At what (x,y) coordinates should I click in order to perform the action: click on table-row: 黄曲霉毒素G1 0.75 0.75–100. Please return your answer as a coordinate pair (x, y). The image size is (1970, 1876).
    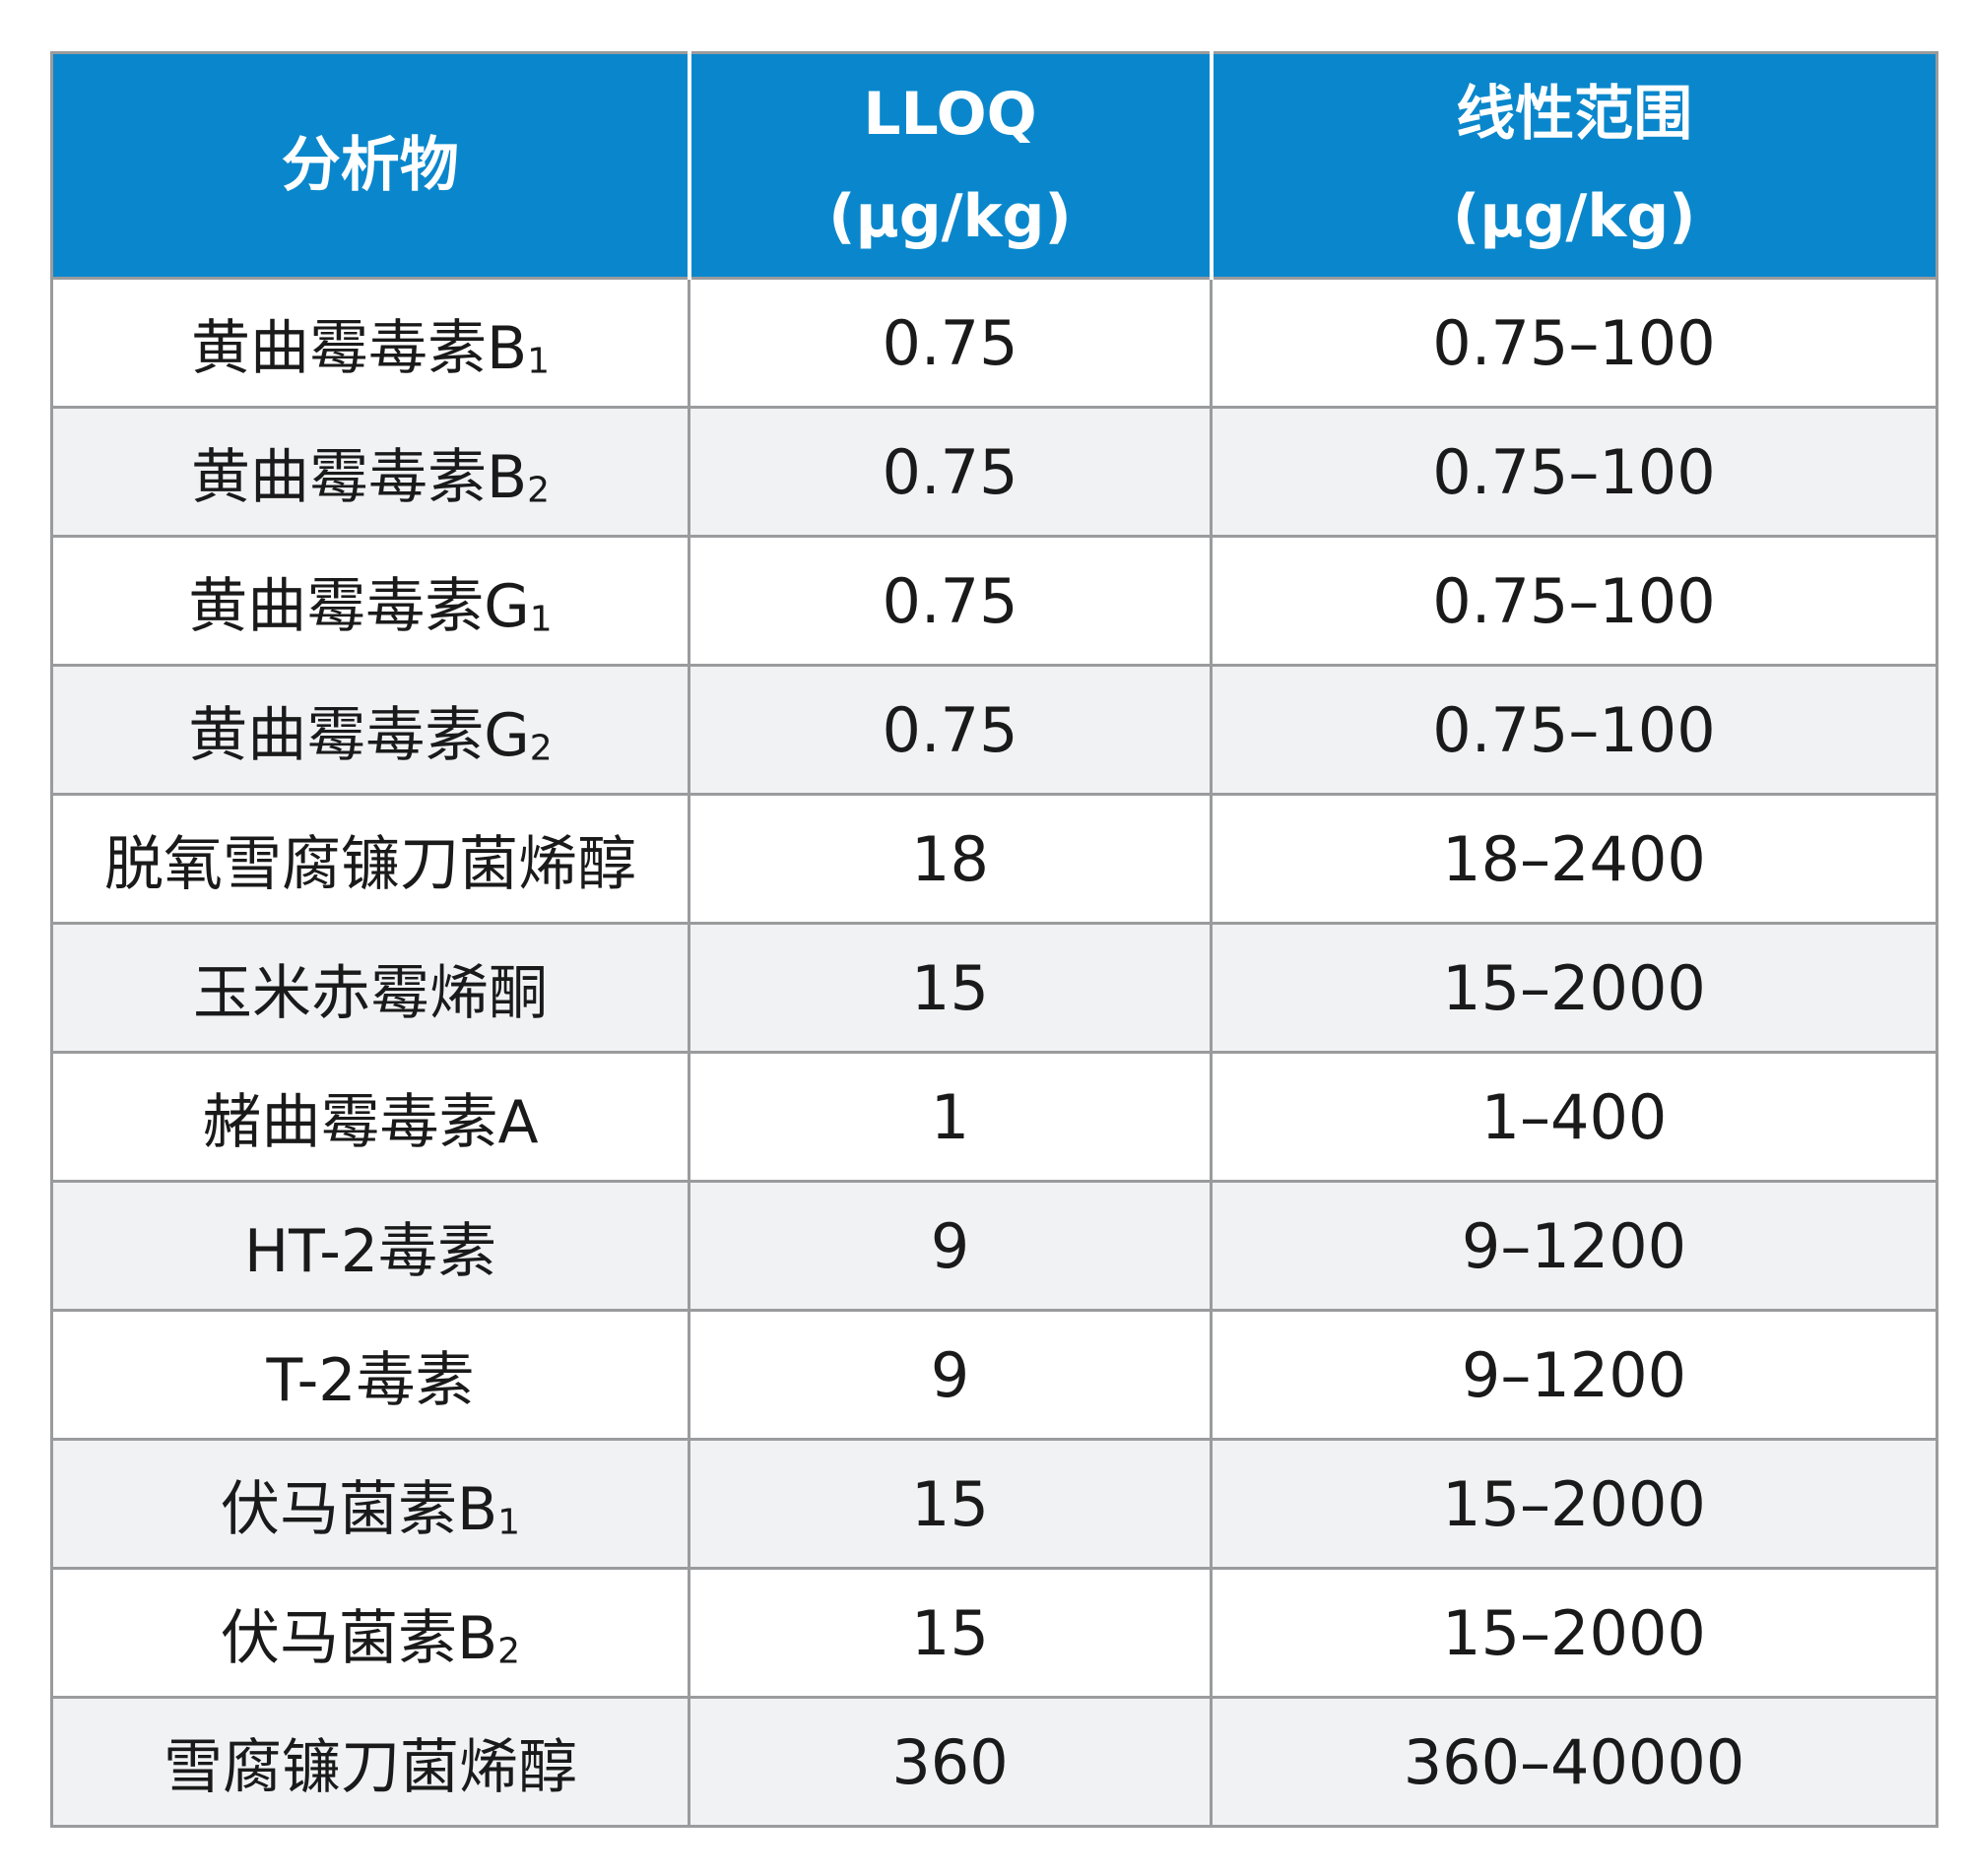
    Looking at the image, I should click on (994, 601).